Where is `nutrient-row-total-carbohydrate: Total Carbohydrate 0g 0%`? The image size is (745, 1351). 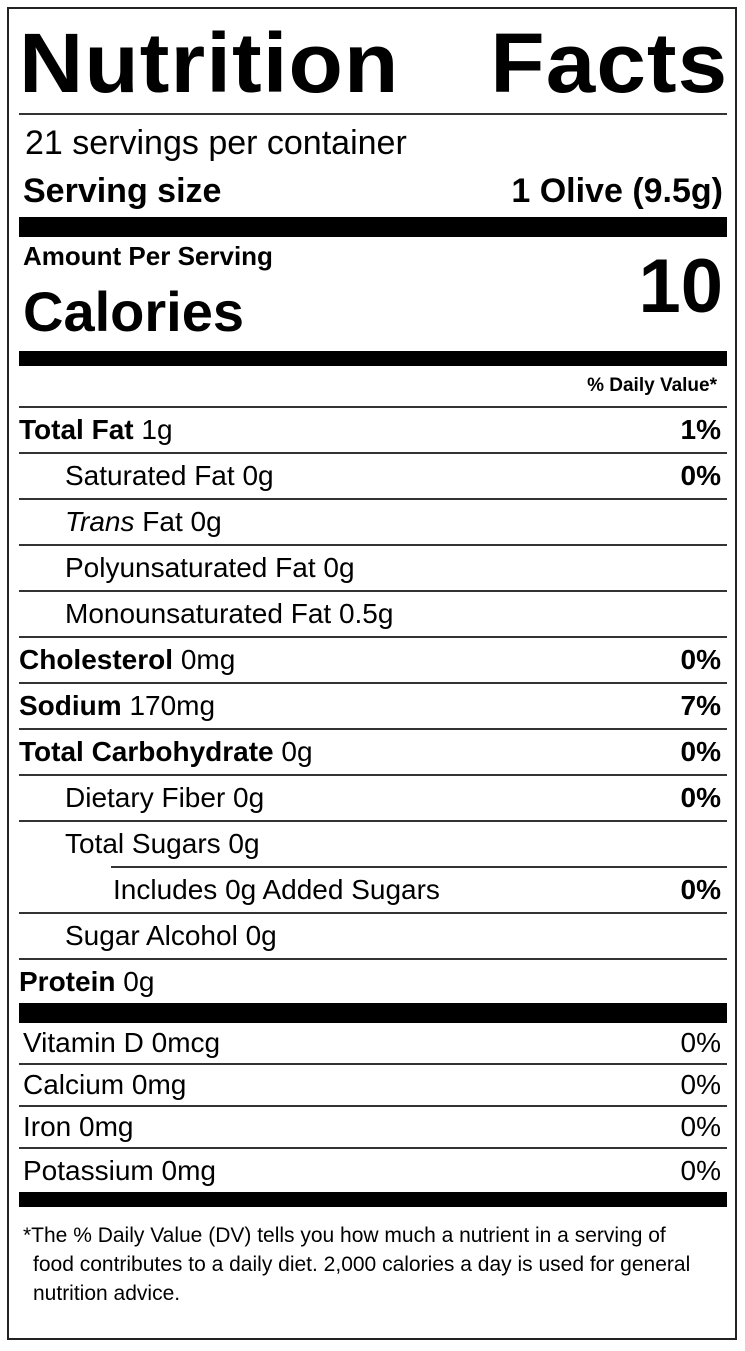 nutrient-row-total-carbohydrate: Total Carbohydrate 0g 0% is located at coordinates (373, 753).